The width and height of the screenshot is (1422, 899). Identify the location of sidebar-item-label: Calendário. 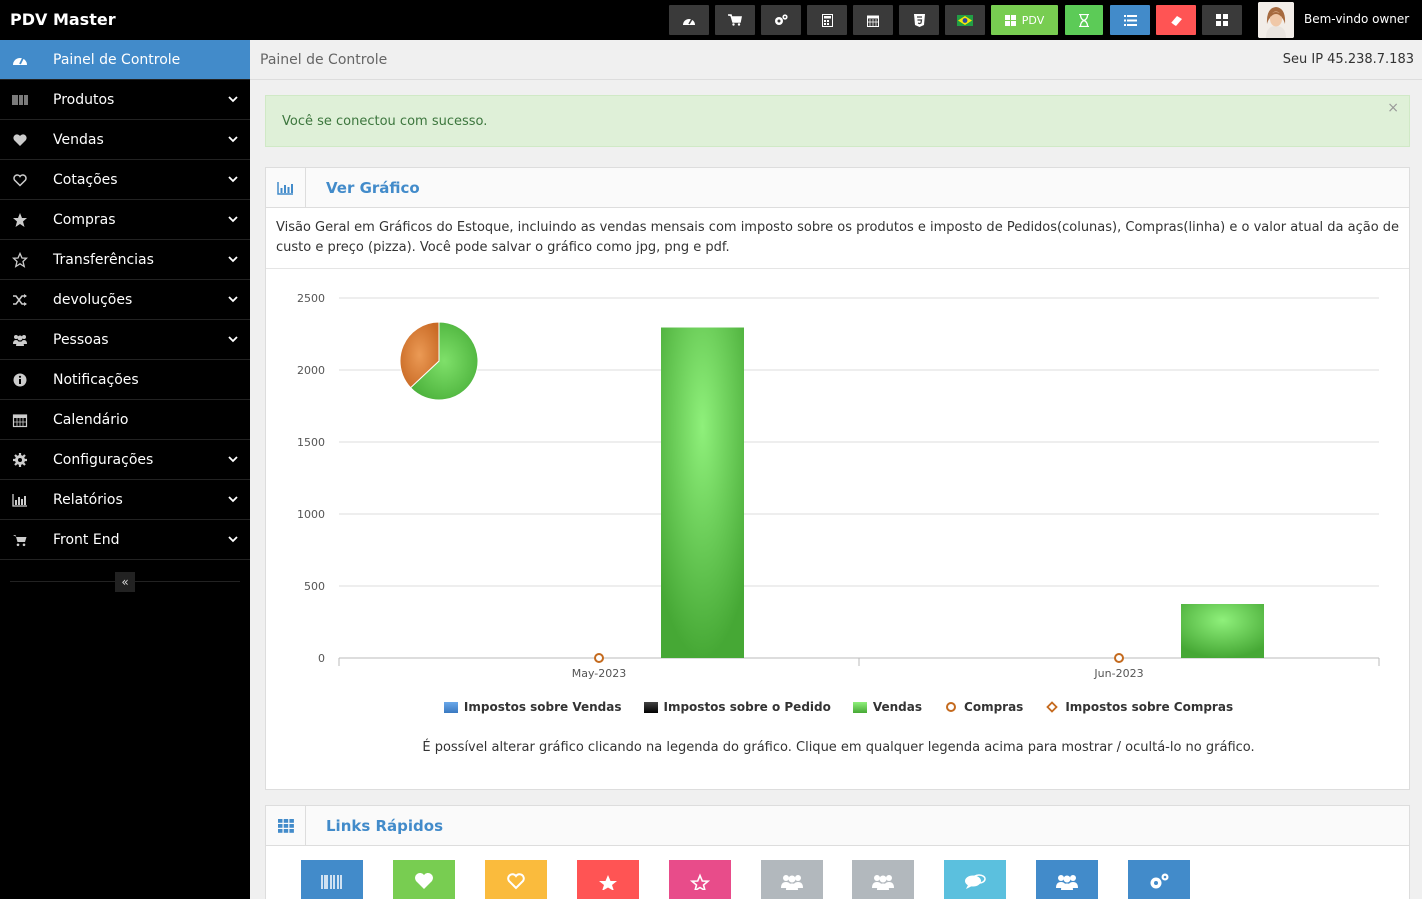
(91, 419).